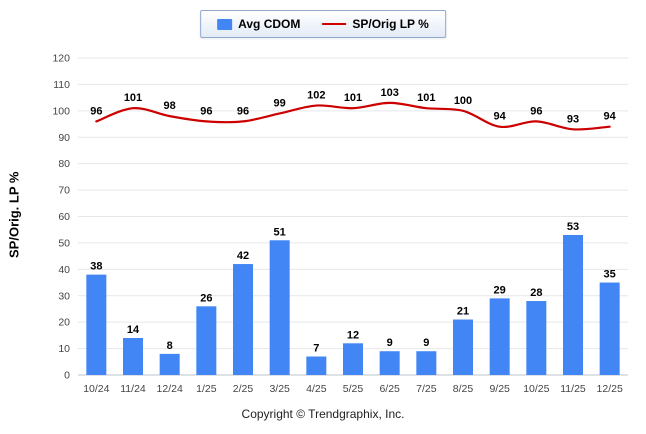 The height and width of the screenshot is (434, 646). Describe the element at coordinates (96, 267) in the screenshot. I see `bar-value-label: 38` at that location.